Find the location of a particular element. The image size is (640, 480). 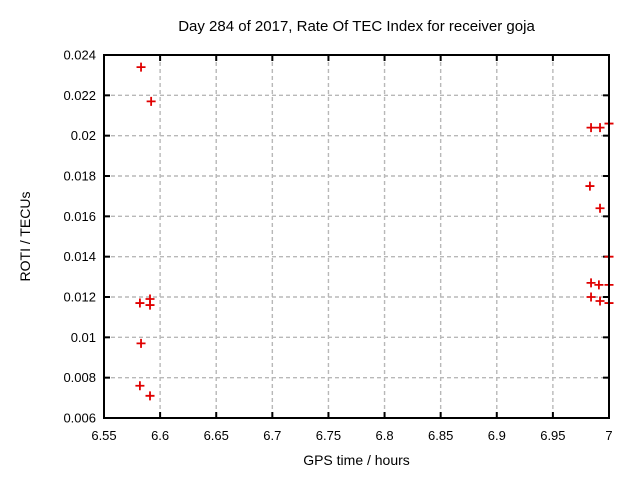

y-tick-label: 0.018 is located at coordinates (79, 176).